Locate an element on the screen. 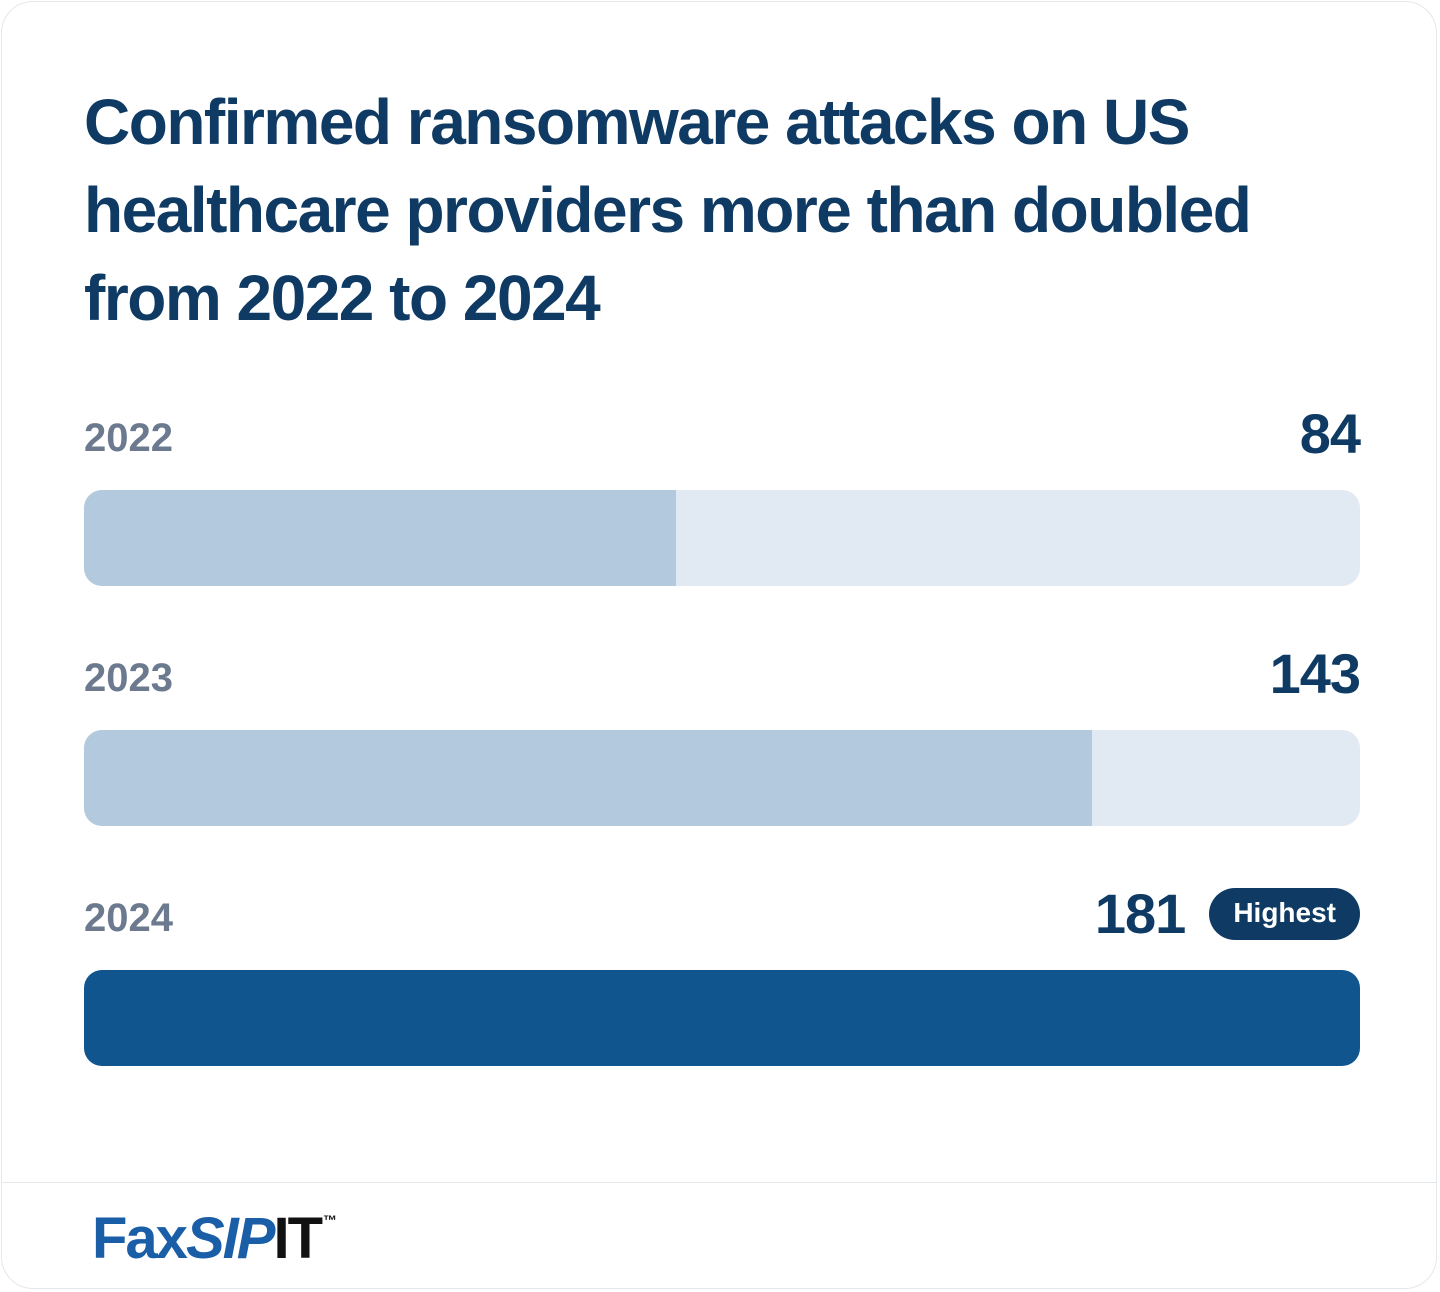 The image size is (1440, 1292). faxsipit-logo: Fax SIP IT ™ is located at coordinates (214, 1239).